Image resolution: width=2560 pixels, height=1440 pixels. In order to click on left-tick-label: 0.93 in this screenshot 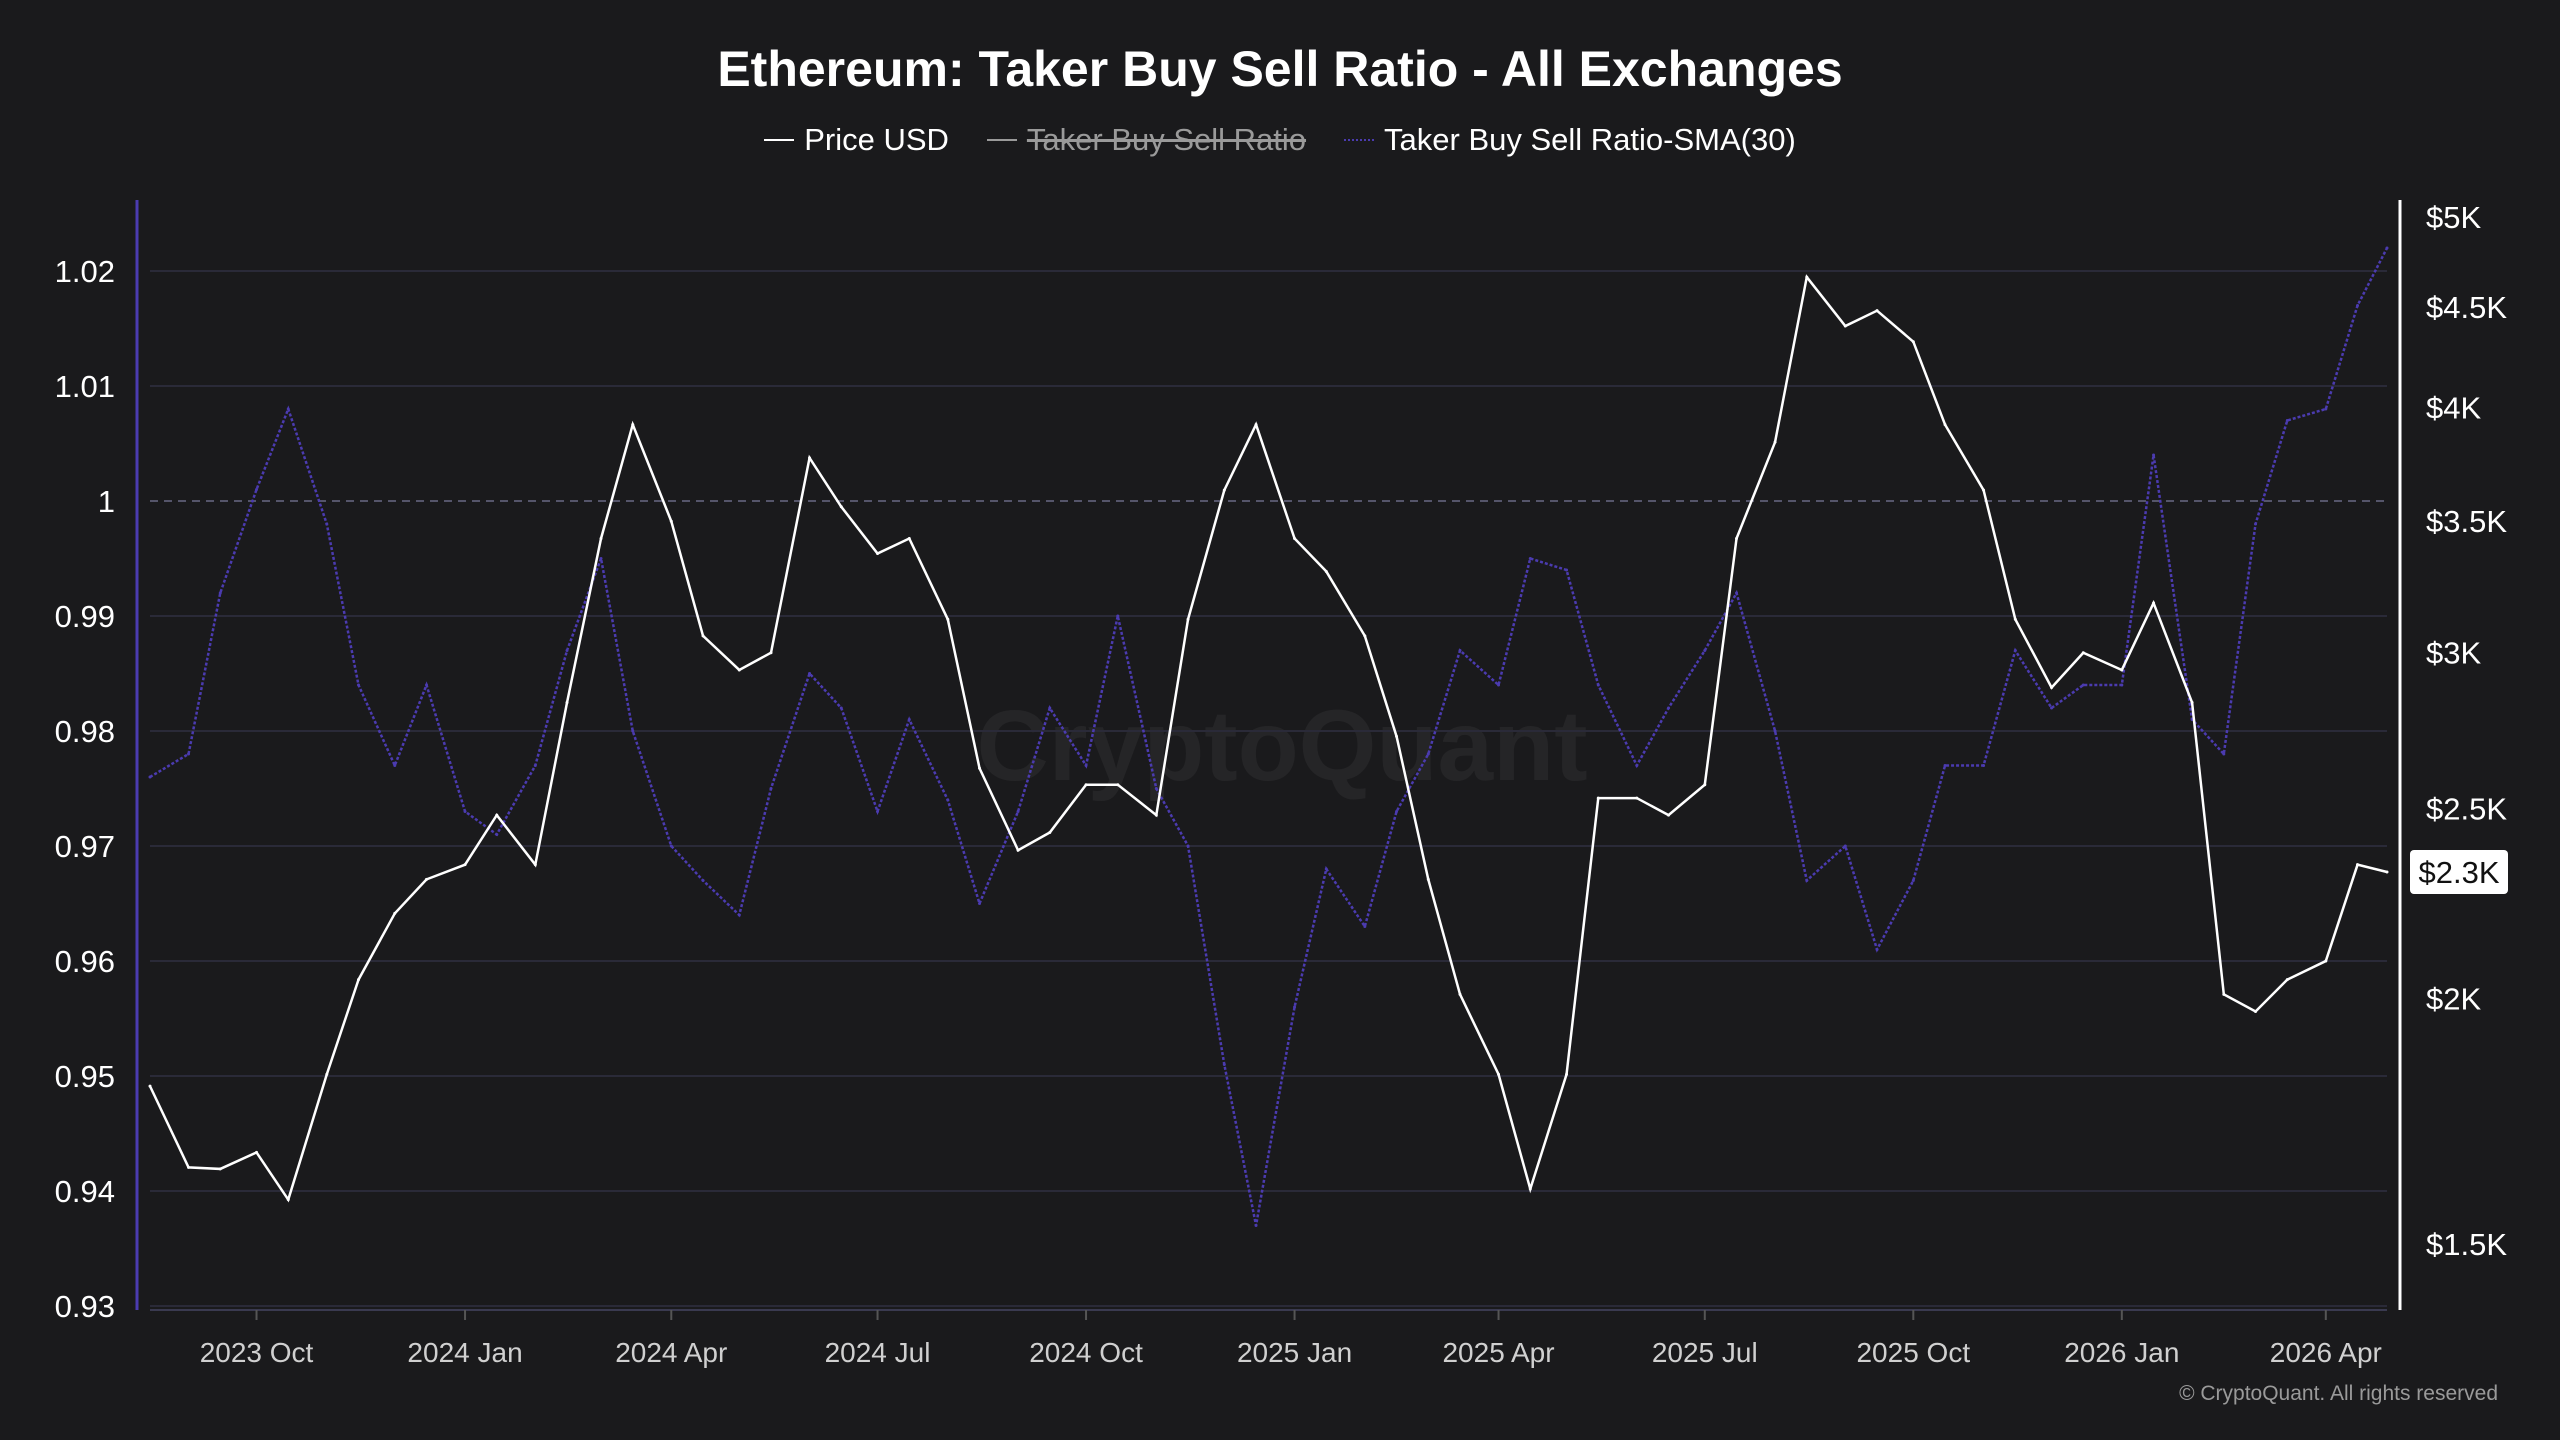, I will do `click(85, 1306)`.